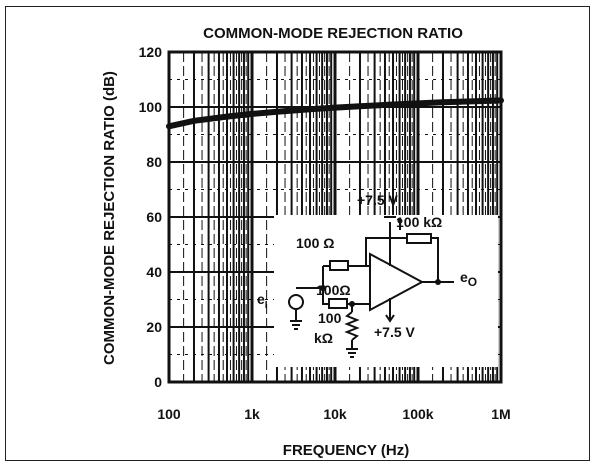  I want to click on input-resistor-label: 100 Ω, so click(315, 243).